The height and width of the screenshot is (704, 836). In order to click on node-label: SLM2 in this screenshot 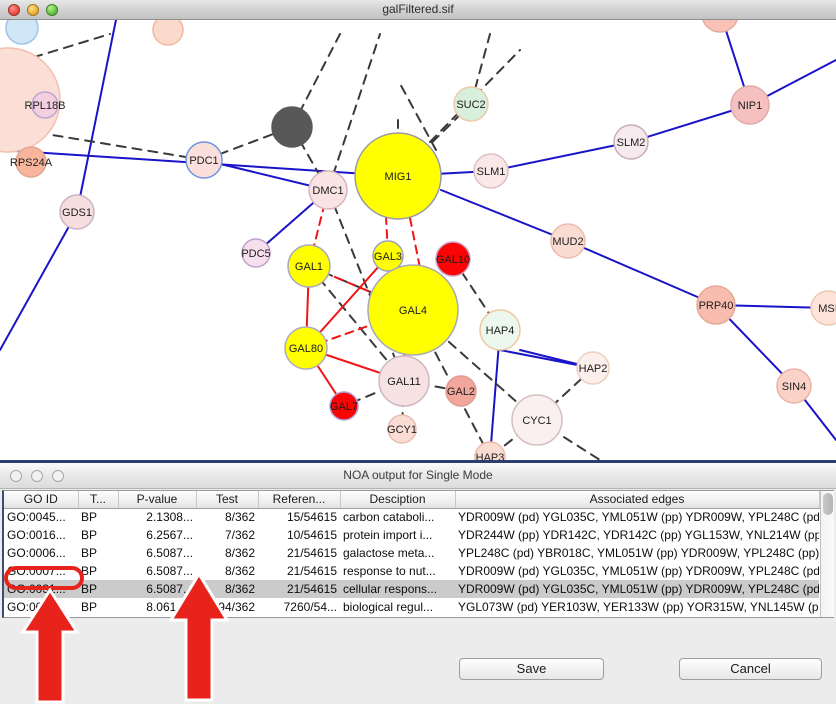, I will do `click(631, 143)`.